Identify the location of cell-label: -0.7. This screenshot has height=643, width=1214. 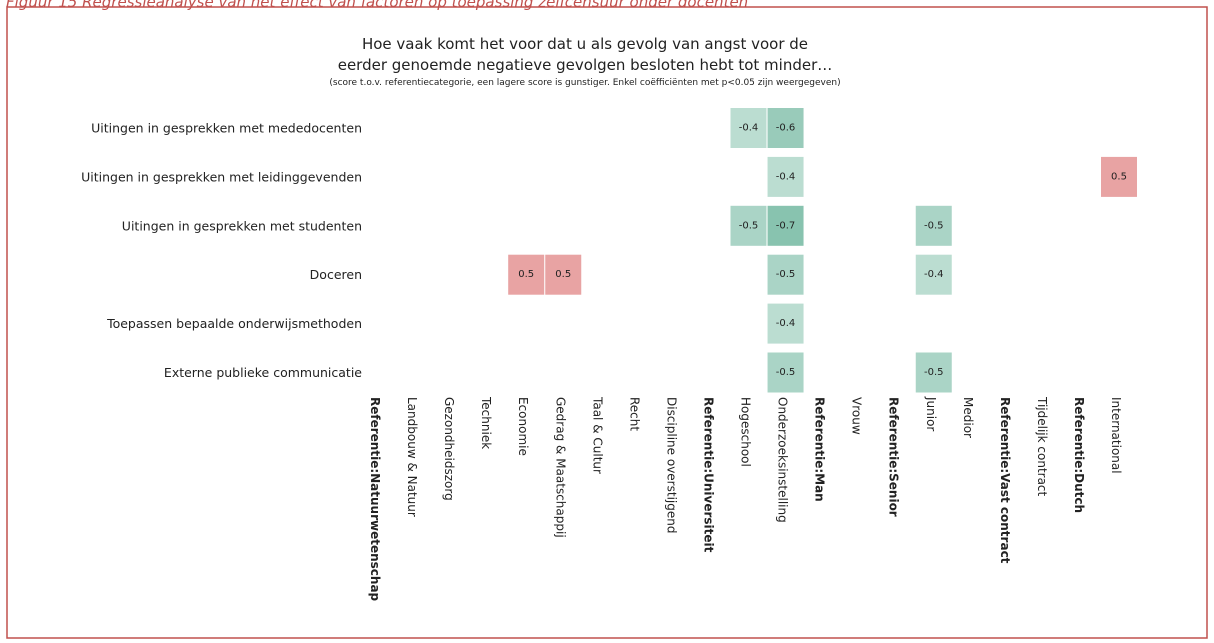
(786, 225).